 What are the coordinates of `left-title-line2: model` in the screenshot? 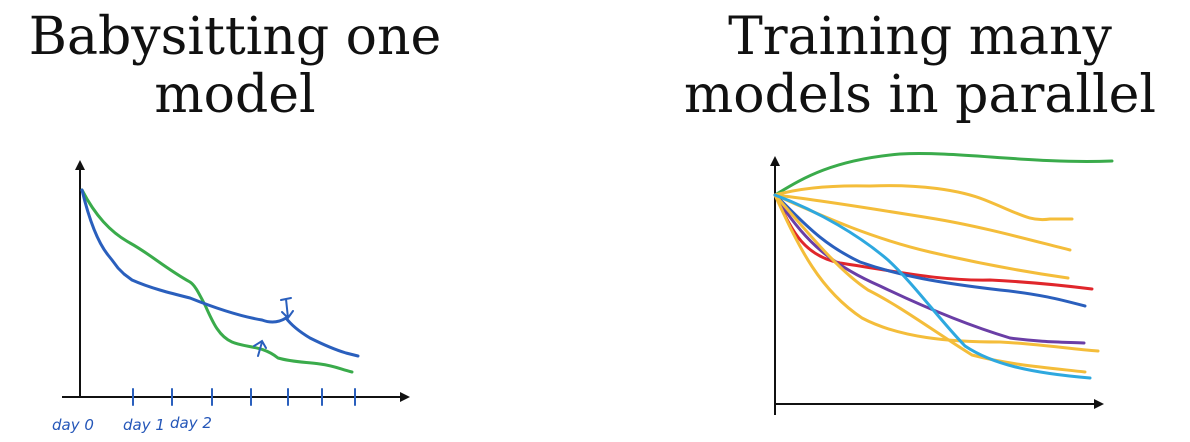 It's located at (235, 95).